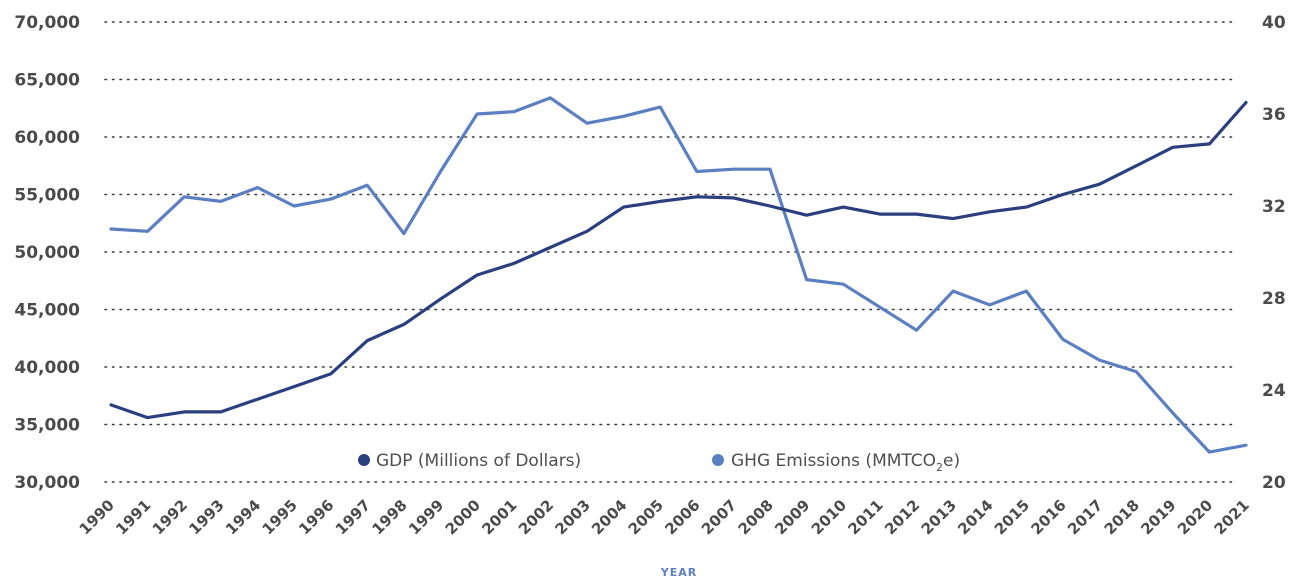  What do you see at coordinates (1232, 517) in the screenshot?
I see `x-tick-label: 2021` at bounding box center [1232, 517].